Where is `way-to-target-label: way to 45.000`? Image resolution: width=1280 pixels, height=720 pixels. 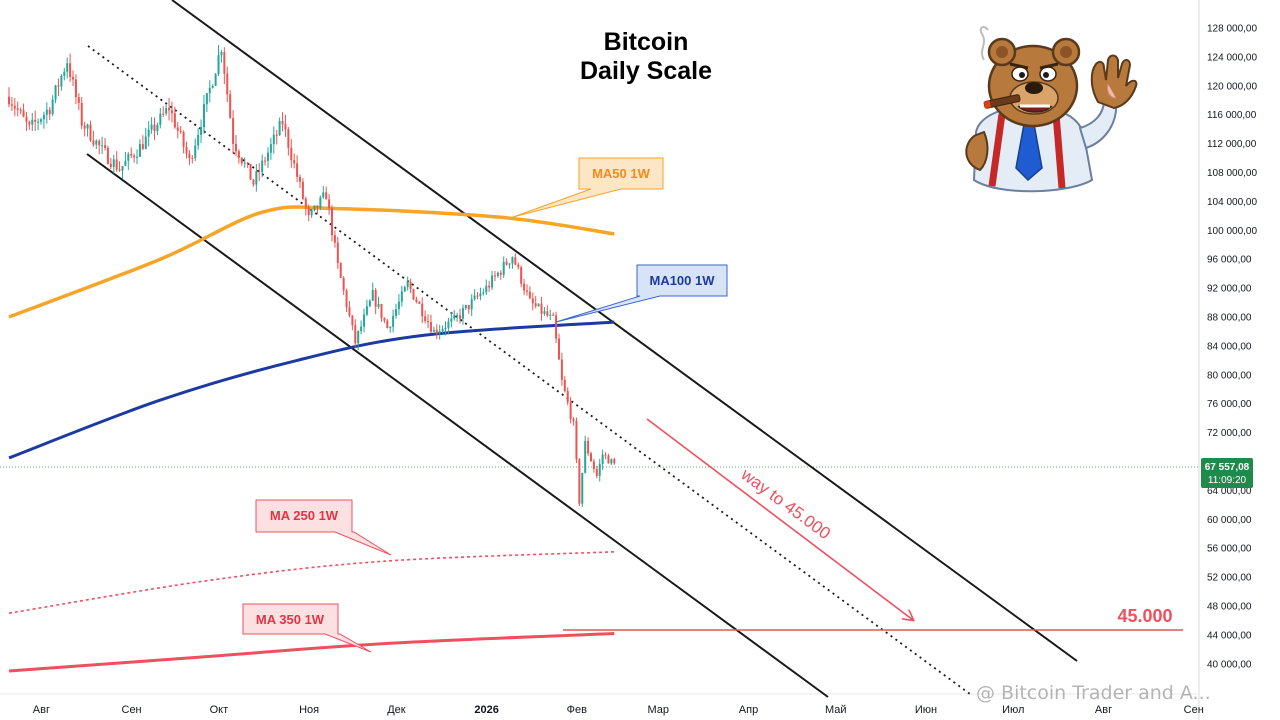 way-to-target-label: way to 45.000 is located at coordinates (785, 503).